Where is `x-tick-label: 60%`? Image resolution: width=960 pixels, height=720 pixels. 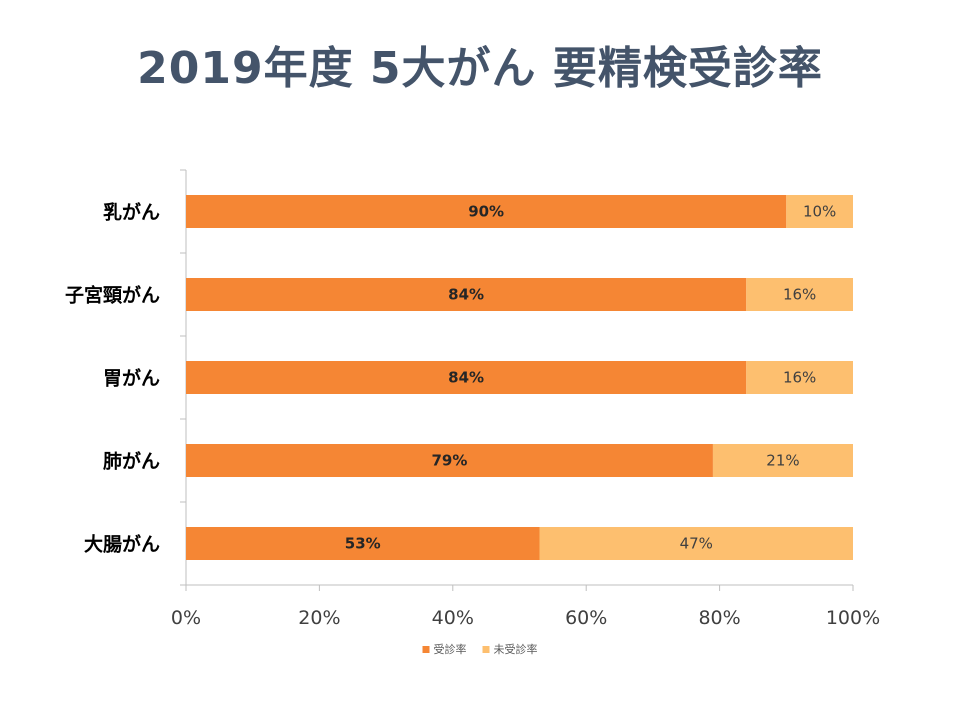
x-tick-label: 60% is located at coordinates (586, 618).